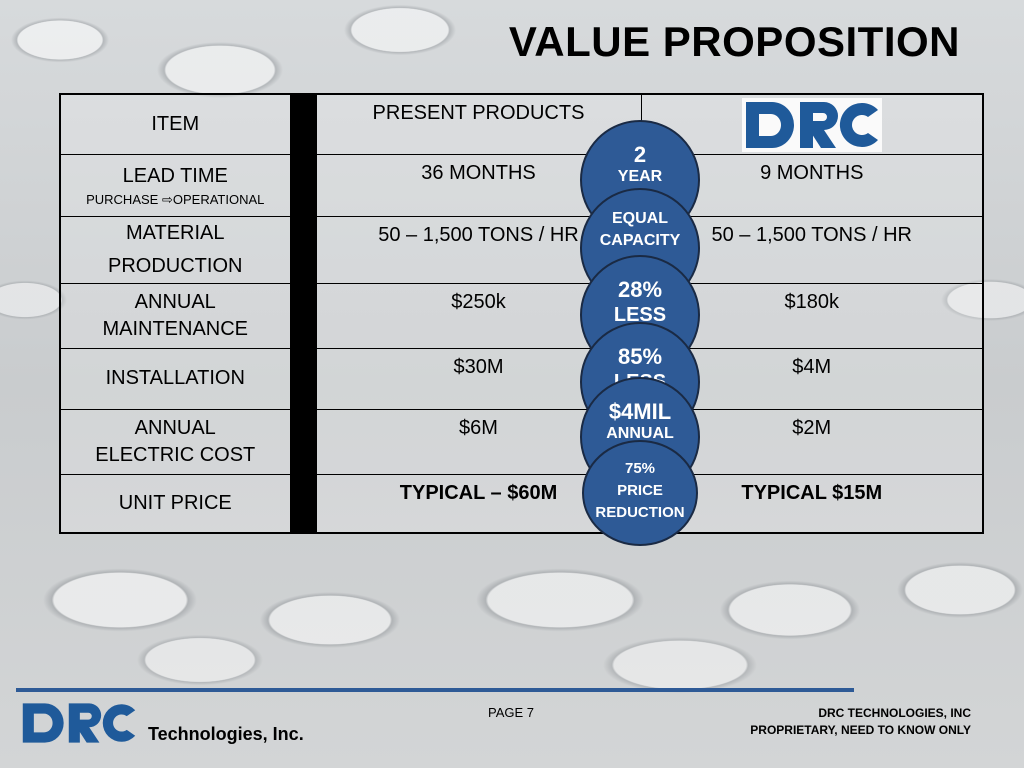  Describe the element at coordinates (640, 411) in the screenshot. I see `badge-line1: $4MIL` at that location.